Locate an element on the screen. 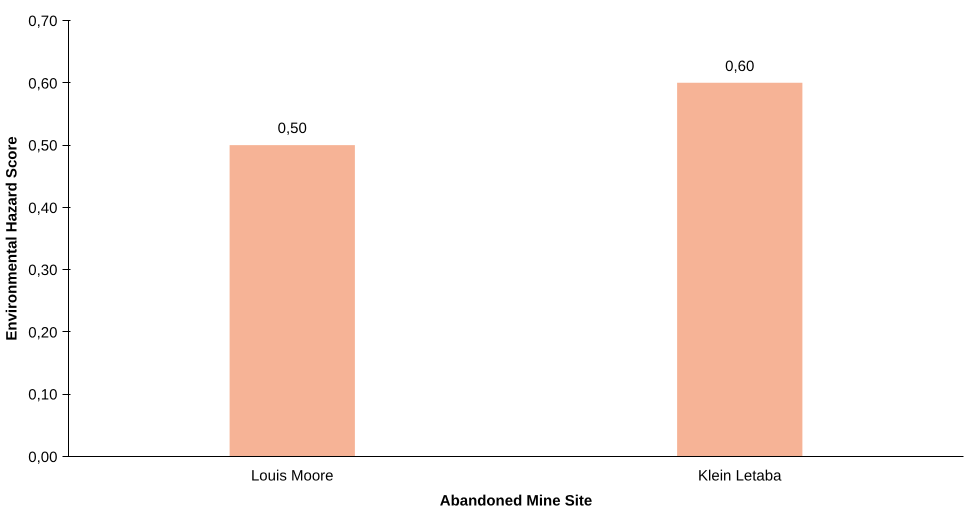 The height and width of the screenshot is (512, 965). y-tick-label: 0,50 is located at coordinates (43, 146).